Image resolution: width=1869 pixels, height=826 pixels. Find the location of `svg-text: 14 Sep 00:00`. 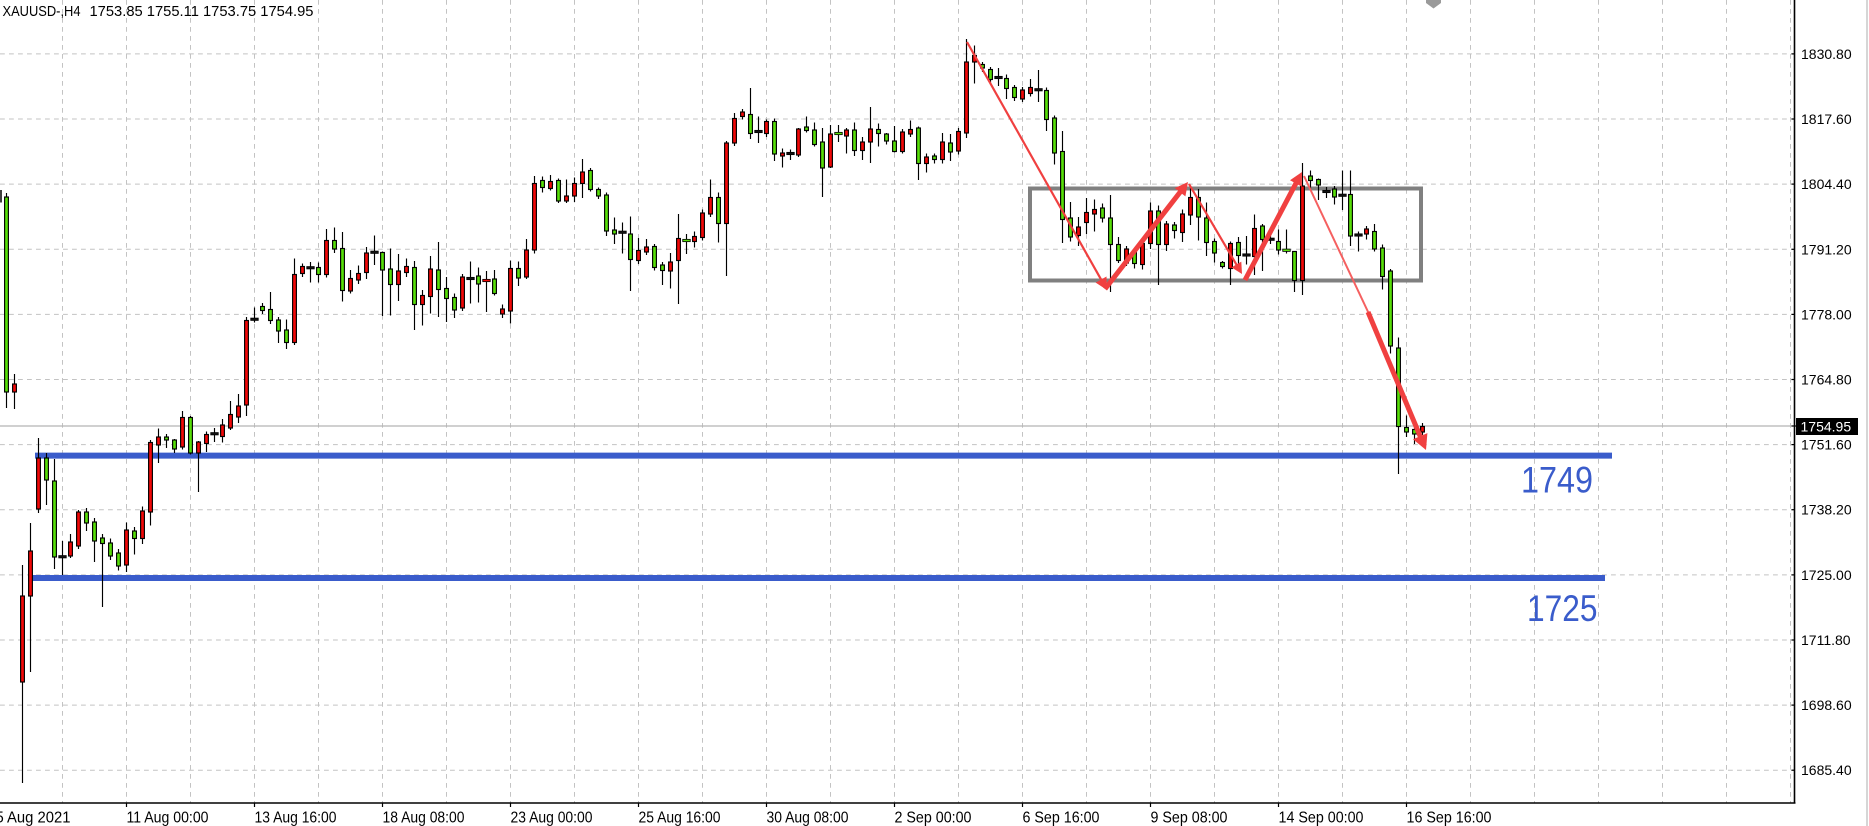

svg-text: 14 Sep 00:00 is located at coordinates (1321, 818).